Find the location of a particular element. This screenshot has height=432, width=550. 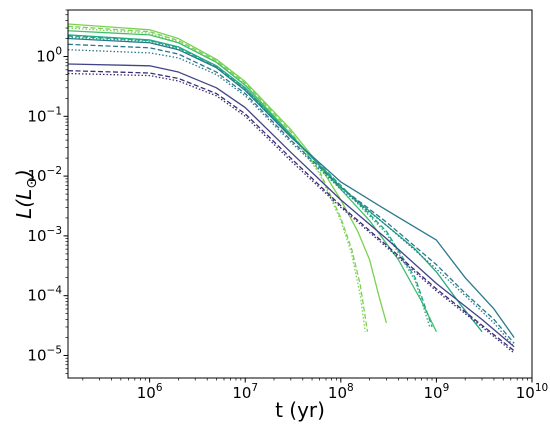

y-tick-label: 10⁻¹ is located at coordinates (44, 115).